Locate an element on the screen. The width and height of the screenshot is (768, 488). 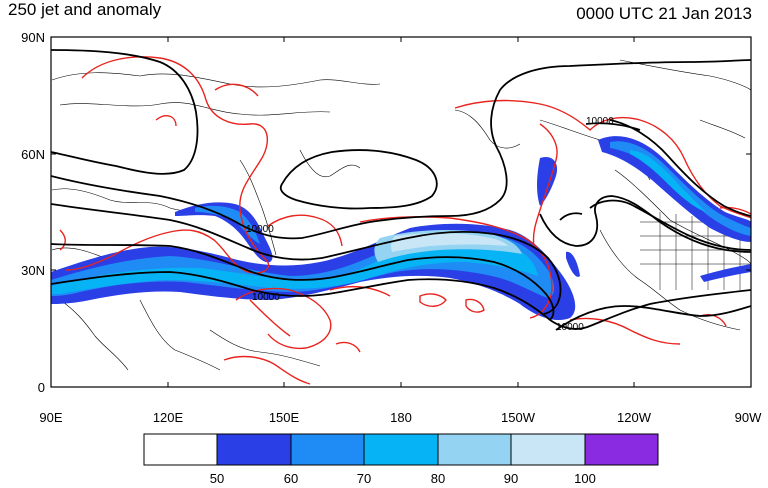
lon-label-90w: 90W is located at coordinates (748, 417).